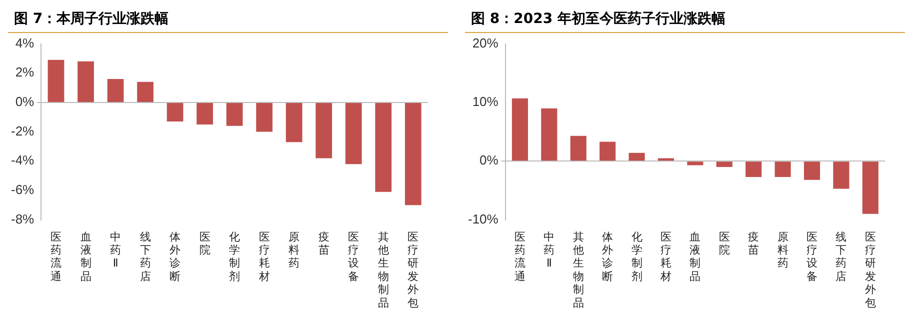  Describe the element at coordinates (22, 160) in the screenshot. I see `y-tick-label: -4%` at that location.